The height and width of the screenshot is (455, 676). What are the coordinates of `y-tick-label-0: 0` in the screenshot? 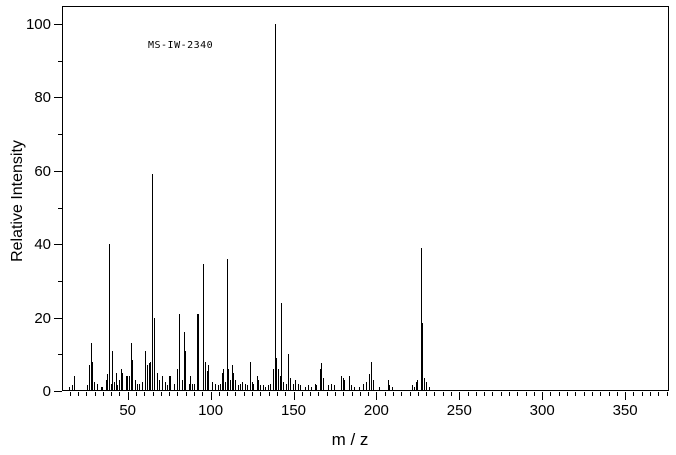 It's located at (46, 391).